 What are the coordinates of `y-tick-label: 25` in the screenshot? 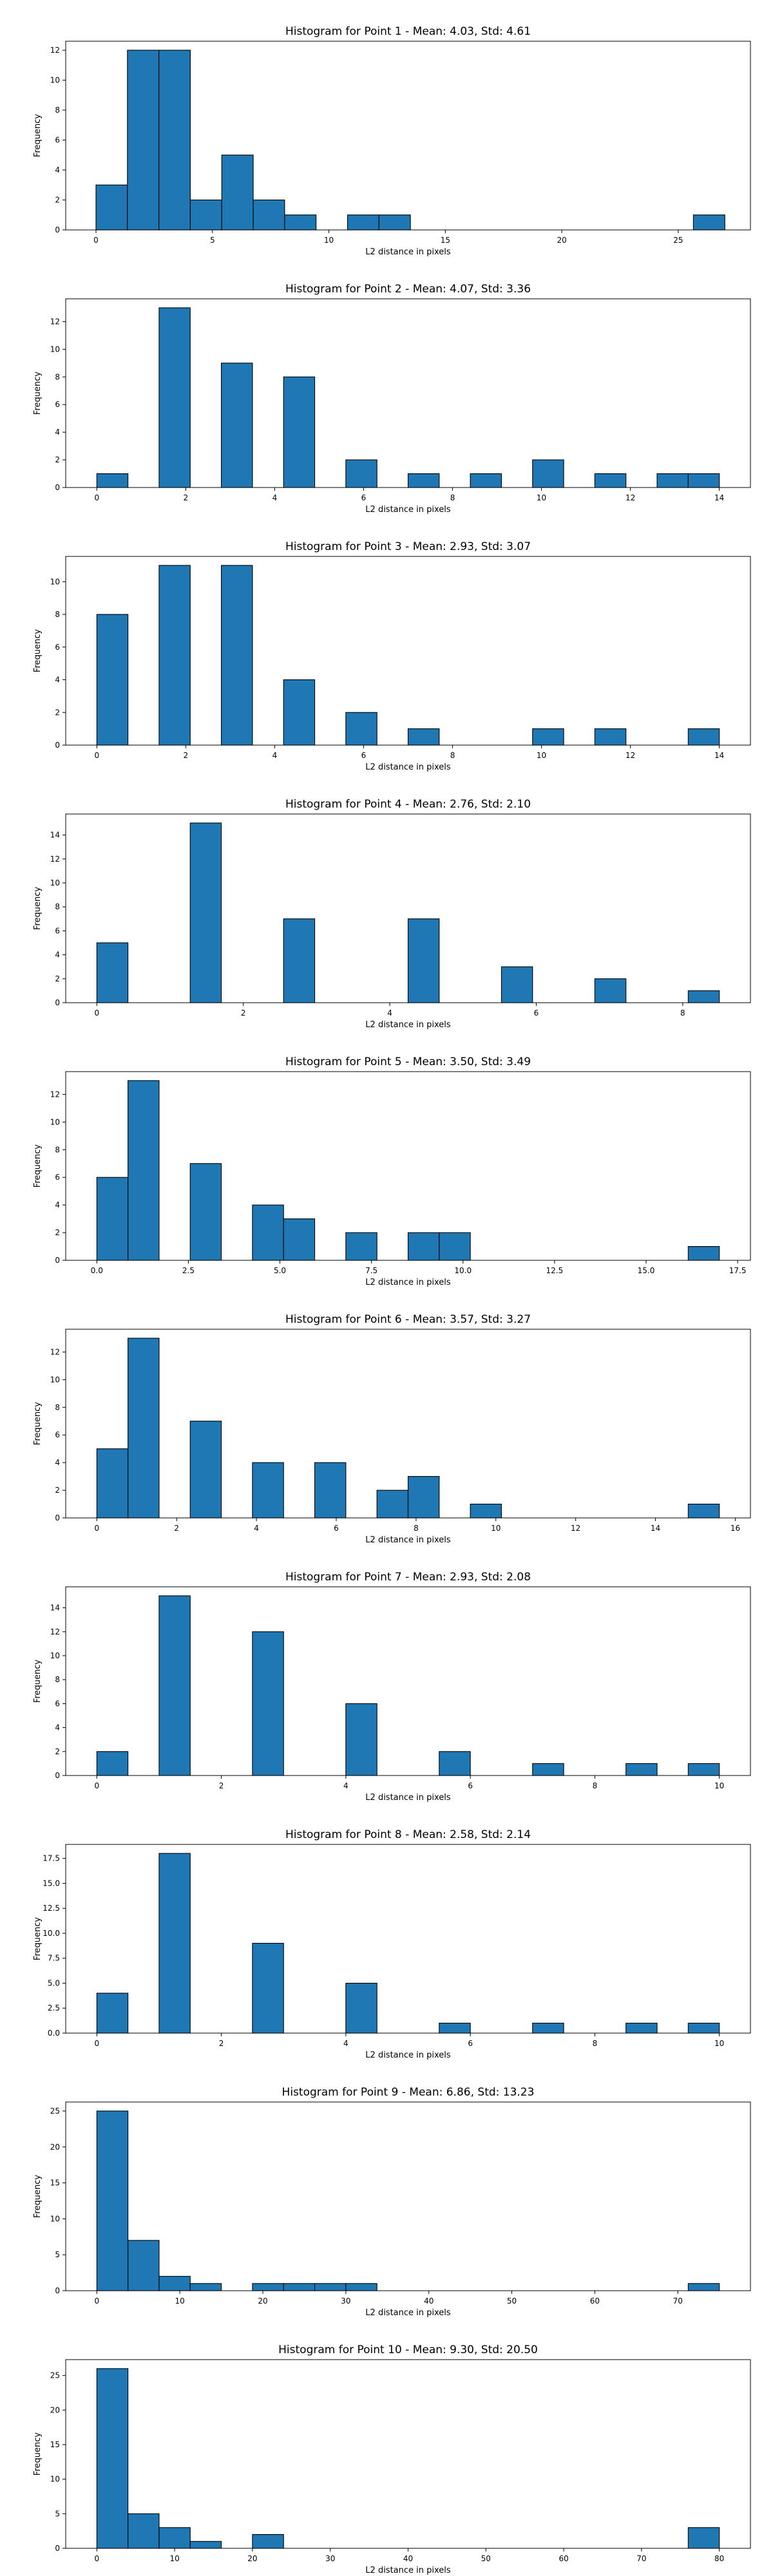 It's located at (55, 2111).